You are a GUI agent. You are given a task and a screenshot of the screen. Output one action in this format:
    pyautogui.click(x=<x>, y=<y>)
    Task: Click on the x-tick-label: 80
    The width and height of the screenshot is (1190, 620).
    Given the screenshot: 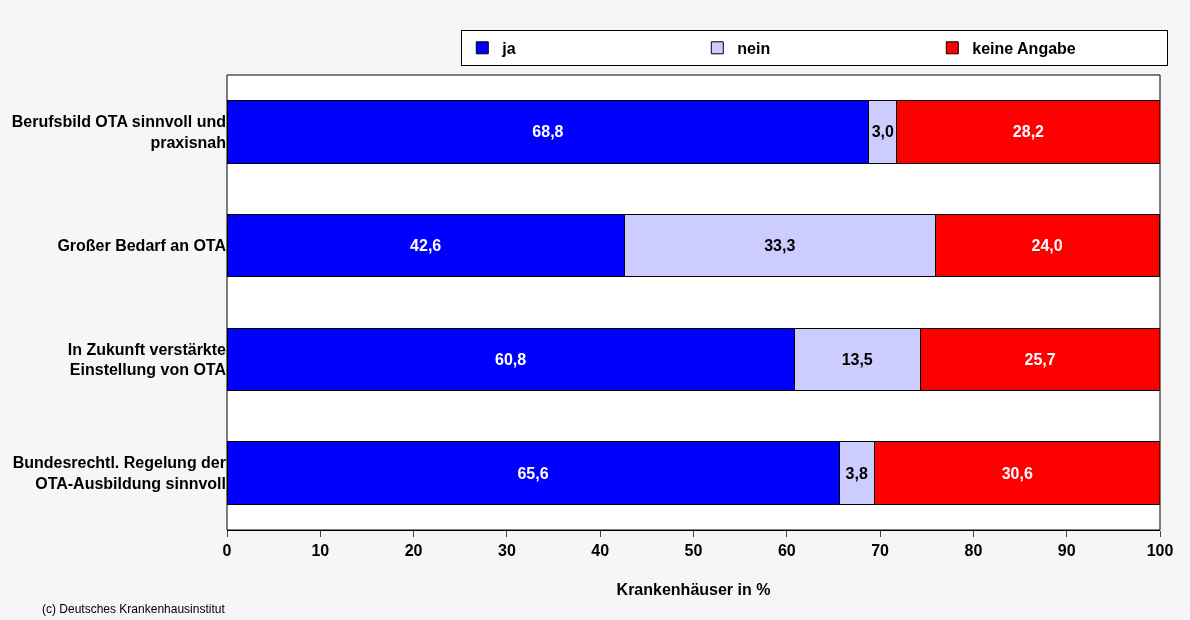 What is the action you would take?
    pyautogui.click(x=973, y=551)
    